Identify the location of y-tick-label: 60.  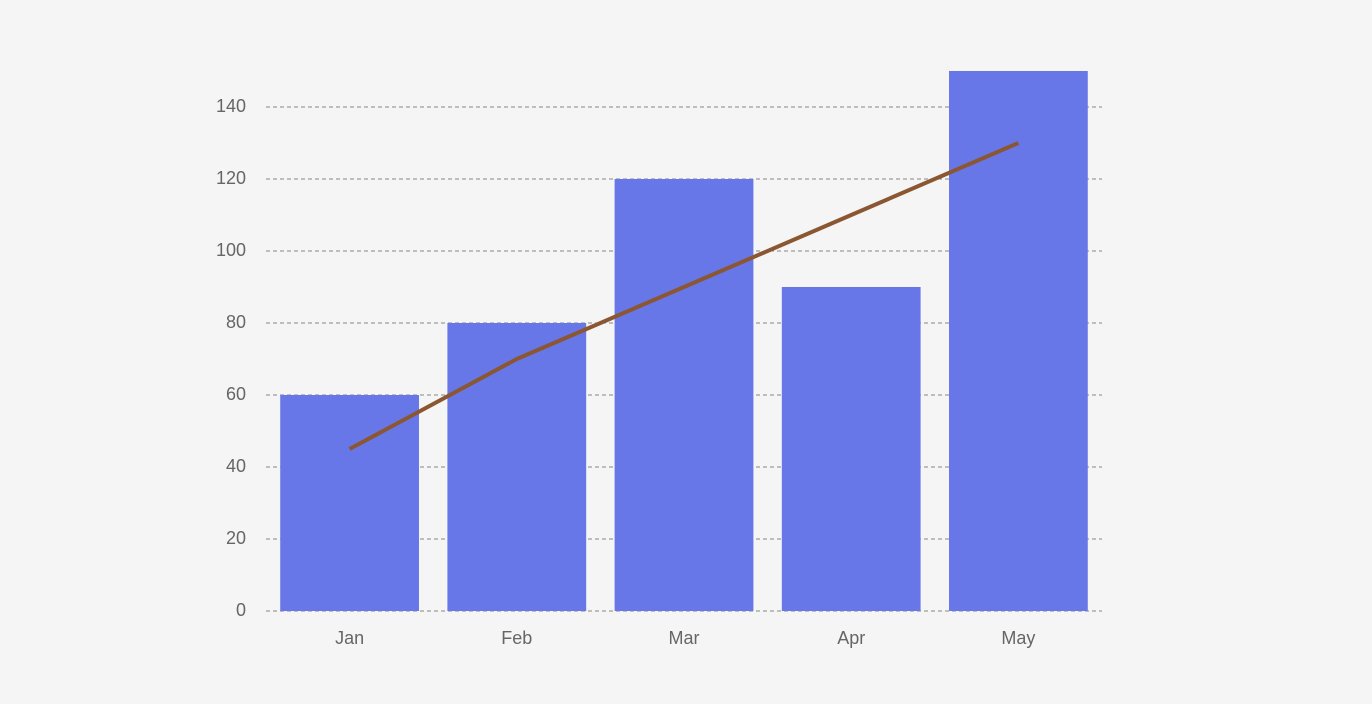
(236, 394).